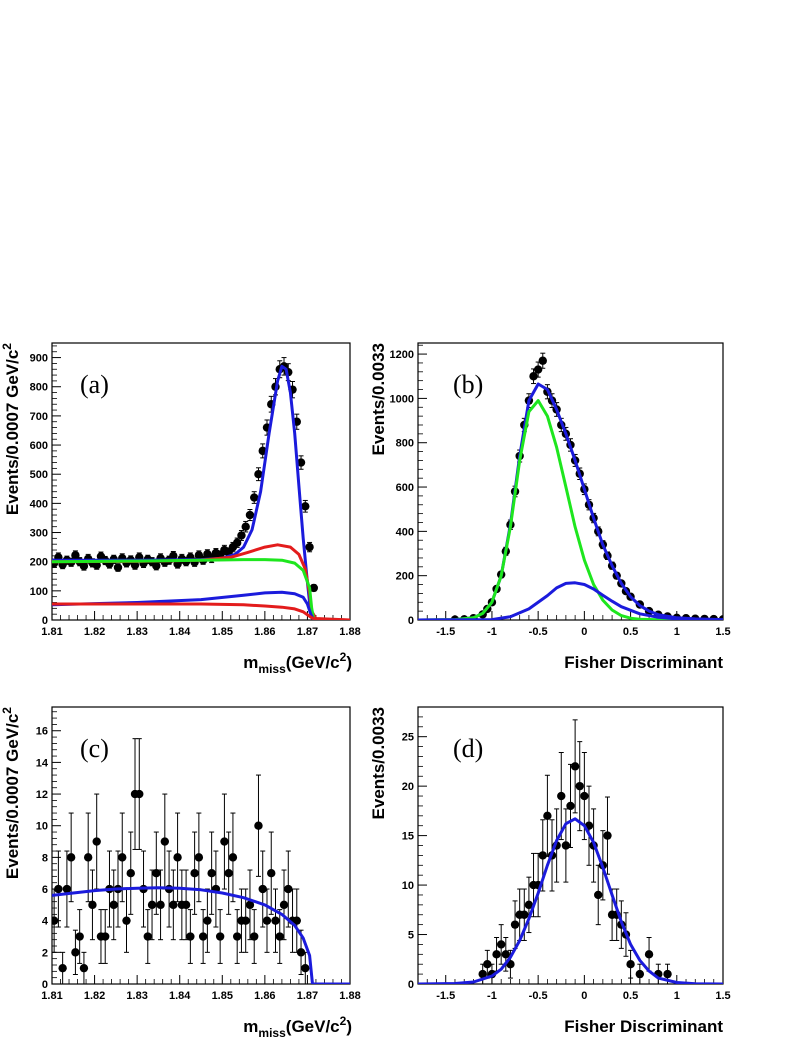 Image resolution: width=809 pixels, height=1047 pixels. Describe the element at coordinates (45, 858) in the screenshot. I see `y-tick-label: 8` at that location.